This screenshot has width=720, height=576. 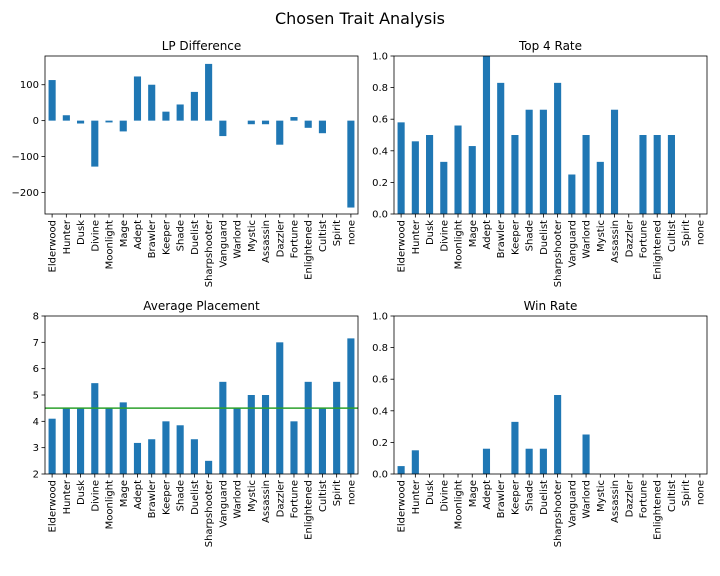 I want to click on x-tick-label: Enlightened, so click(x=658, y=510).